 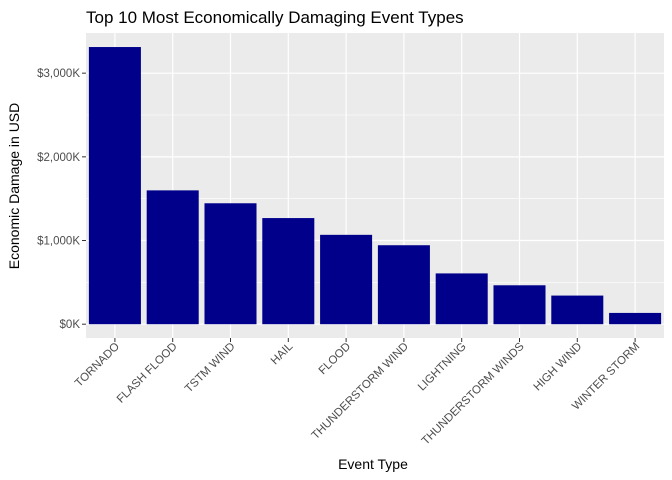 I want to click on bar-tstm-wind, so click(x=230, y=264).